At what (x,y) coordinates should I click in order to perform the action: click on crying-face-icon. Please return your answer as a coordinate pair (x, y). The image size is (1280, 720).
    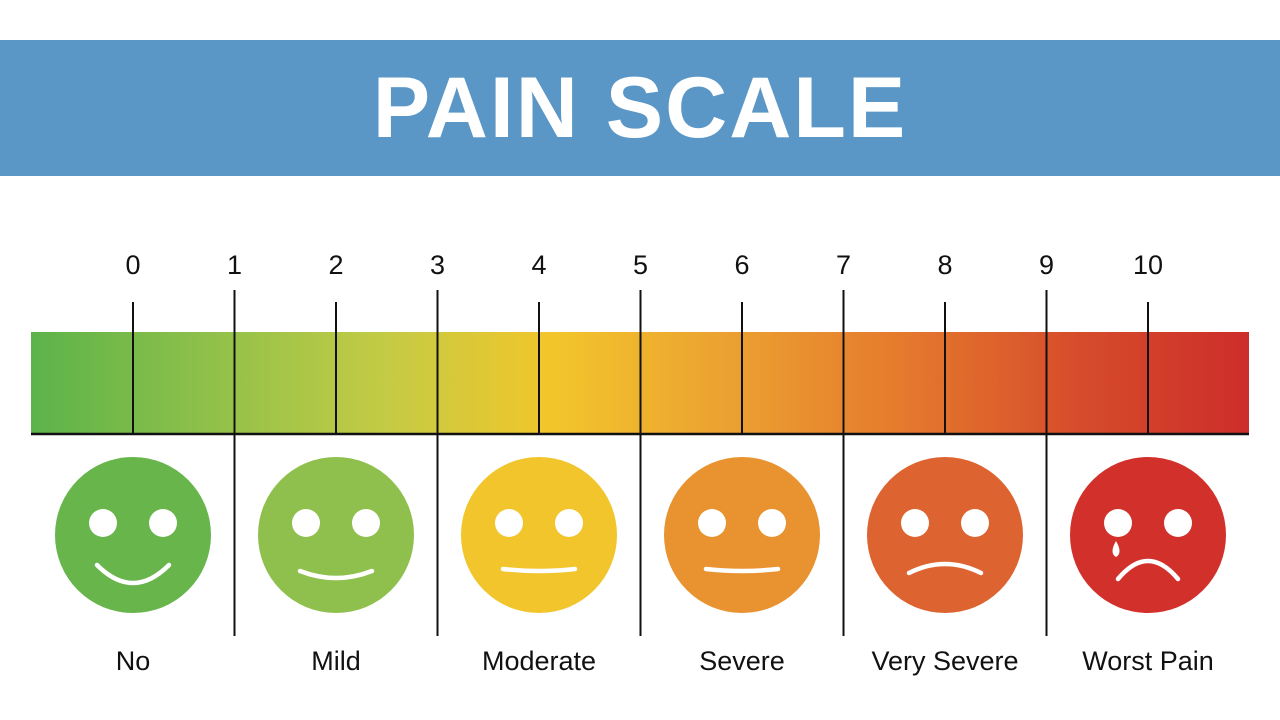
    Looking at the image, I should click on (1148, 535).